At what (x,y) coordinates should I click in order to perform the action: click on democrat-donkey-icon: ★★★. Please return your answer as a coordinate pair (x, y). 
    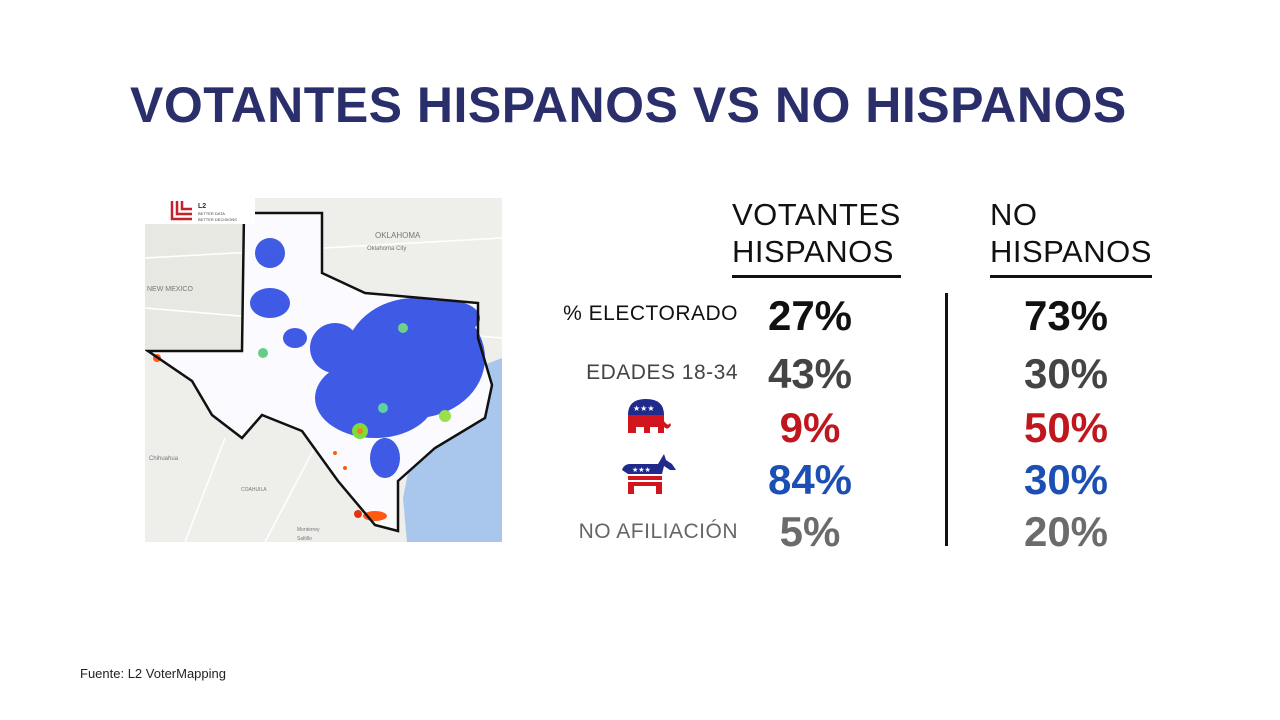
    Looking at the image, I should click on (649, 474).